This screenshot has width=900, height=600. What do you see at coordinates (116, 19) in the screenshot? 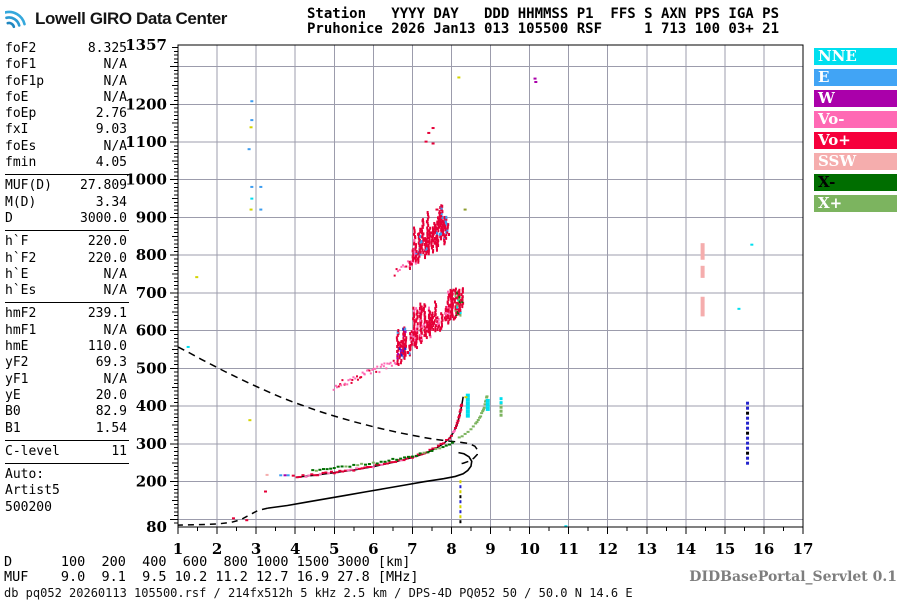
I see `lowell-giro-logo: Lowell GIRO Data Center` at bounding box center [116, 19].